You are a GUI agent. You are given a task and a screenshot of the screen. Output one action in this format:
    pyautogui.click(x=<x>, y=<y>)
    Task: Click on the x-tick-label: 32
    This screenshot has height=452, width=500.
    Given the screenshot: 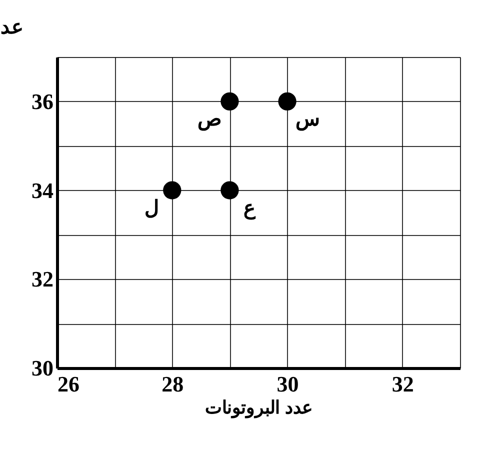 What is the action you would take?
    pyautogui.click(x=403, y=384)
    